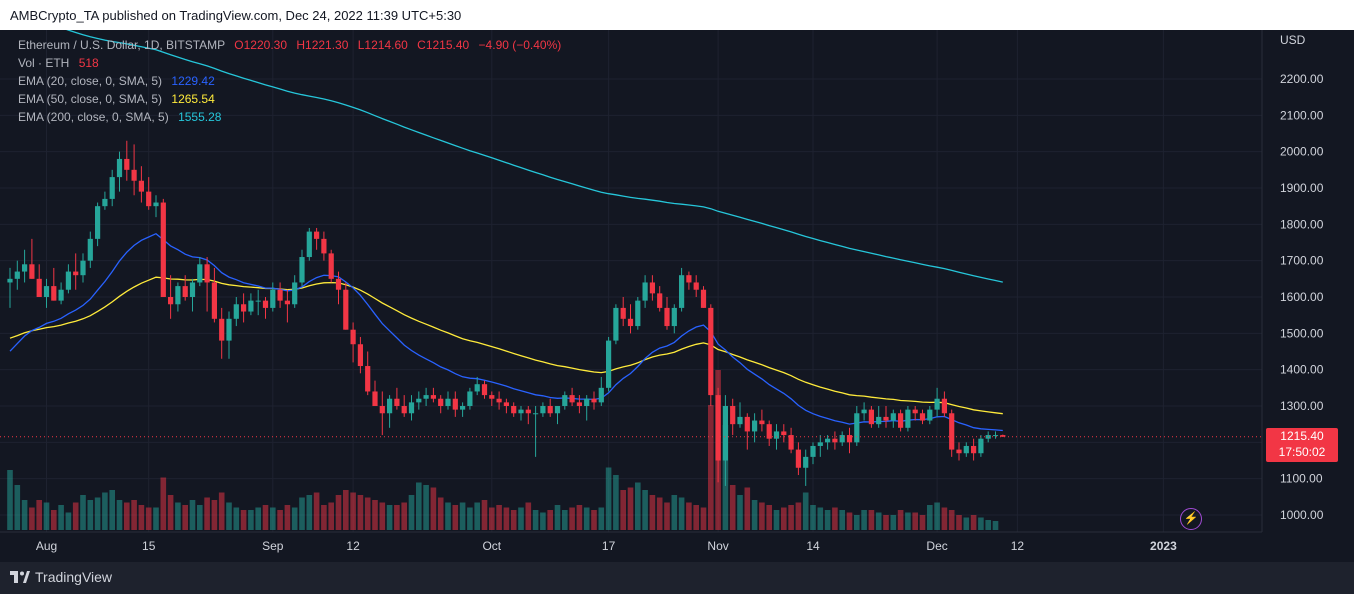 The height and width of the screenshot is (594, 1354). Describe the element at coordinates (289, 63) in the screenshot. I see `volume-row: Vol · ETH 518` at that location.